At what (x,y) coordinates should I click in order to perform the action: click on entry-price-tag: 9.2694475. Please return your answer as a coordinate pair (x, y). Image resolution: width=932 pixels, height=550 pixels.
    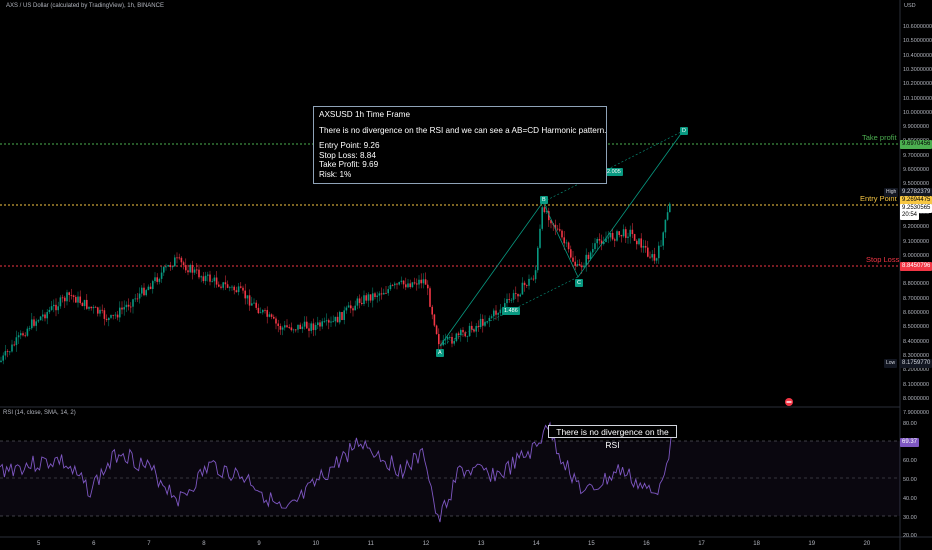
    Looking at the image, I should click on (916, 200).